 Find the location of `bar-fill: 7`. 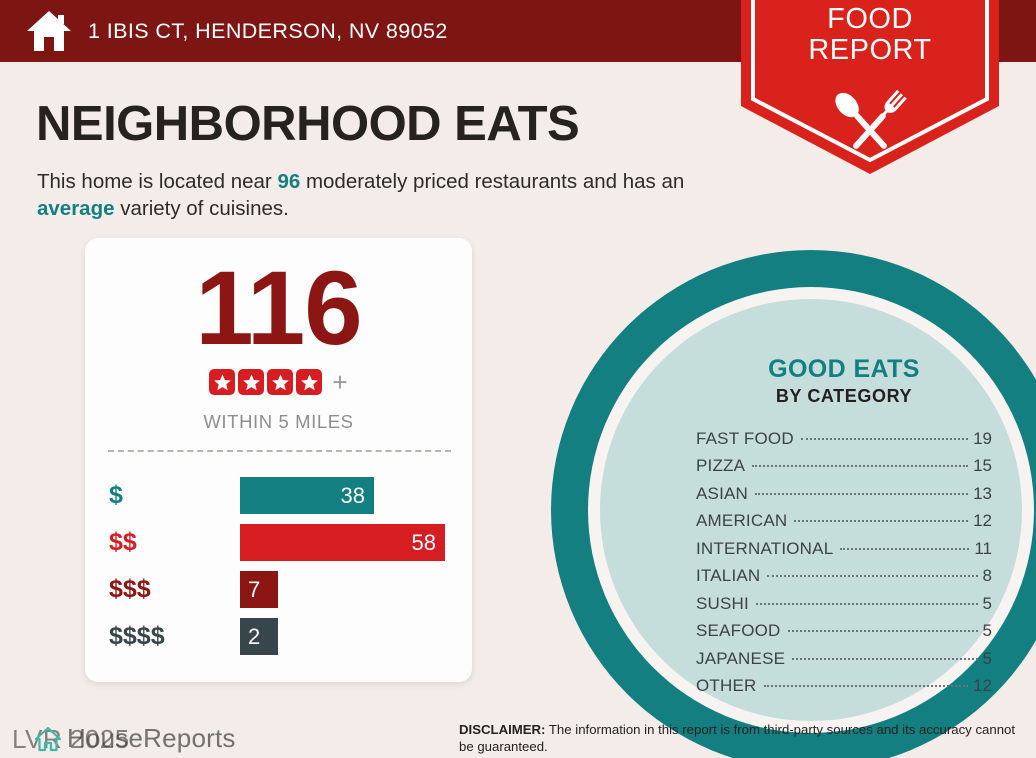

bar-fill: 7 is located at coordinates (259, 589).